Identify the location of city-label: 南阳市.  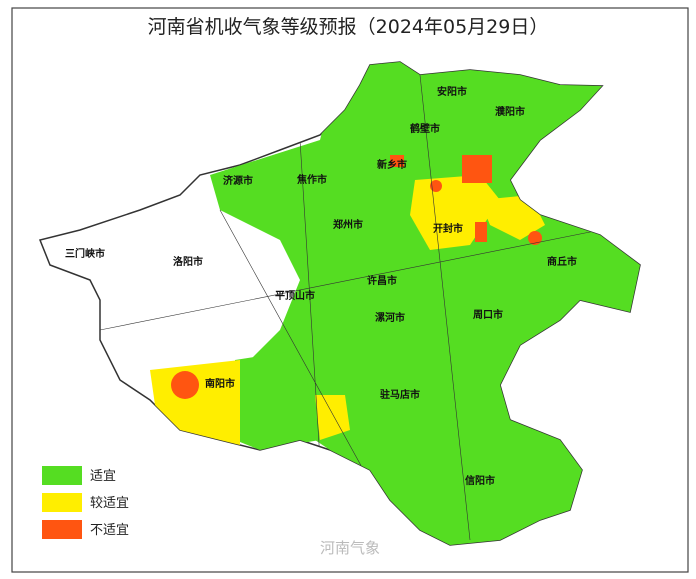
(220, 383).